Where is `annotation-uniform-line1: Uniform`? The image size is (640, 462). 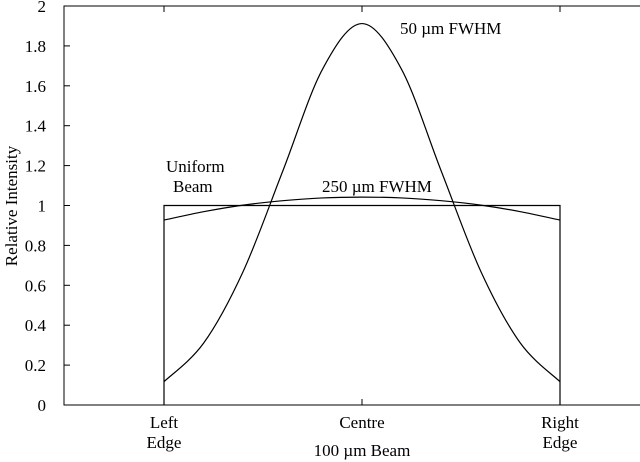
annotation-uniform-line1: Uniform is located at coordinates (195, 166).